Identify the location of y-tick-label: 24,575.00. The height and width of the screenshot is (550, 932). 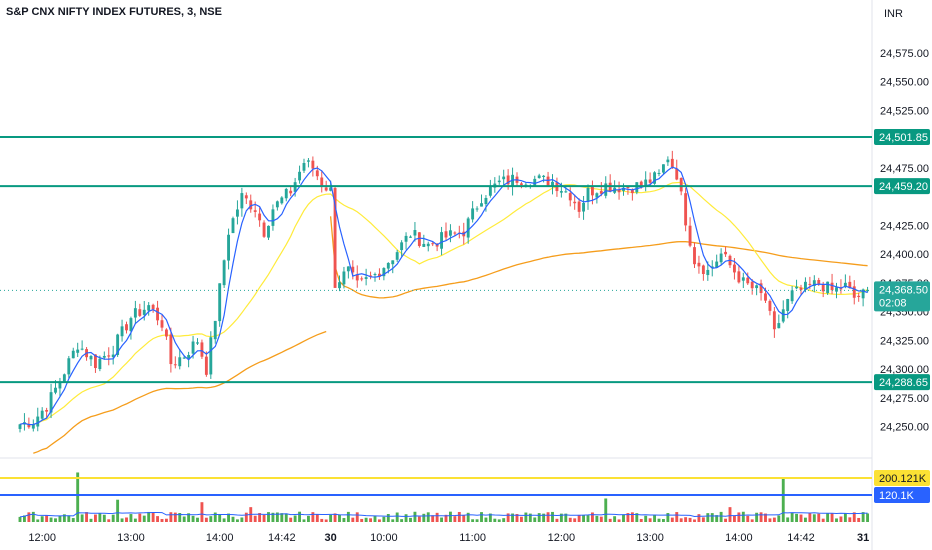
(904, 54).